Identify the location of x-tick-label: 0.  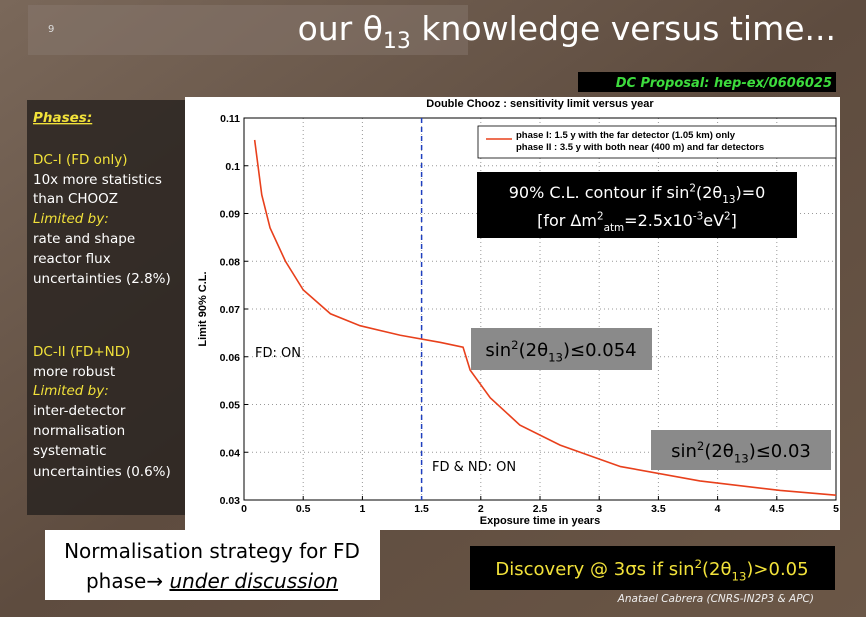
(244, 509).